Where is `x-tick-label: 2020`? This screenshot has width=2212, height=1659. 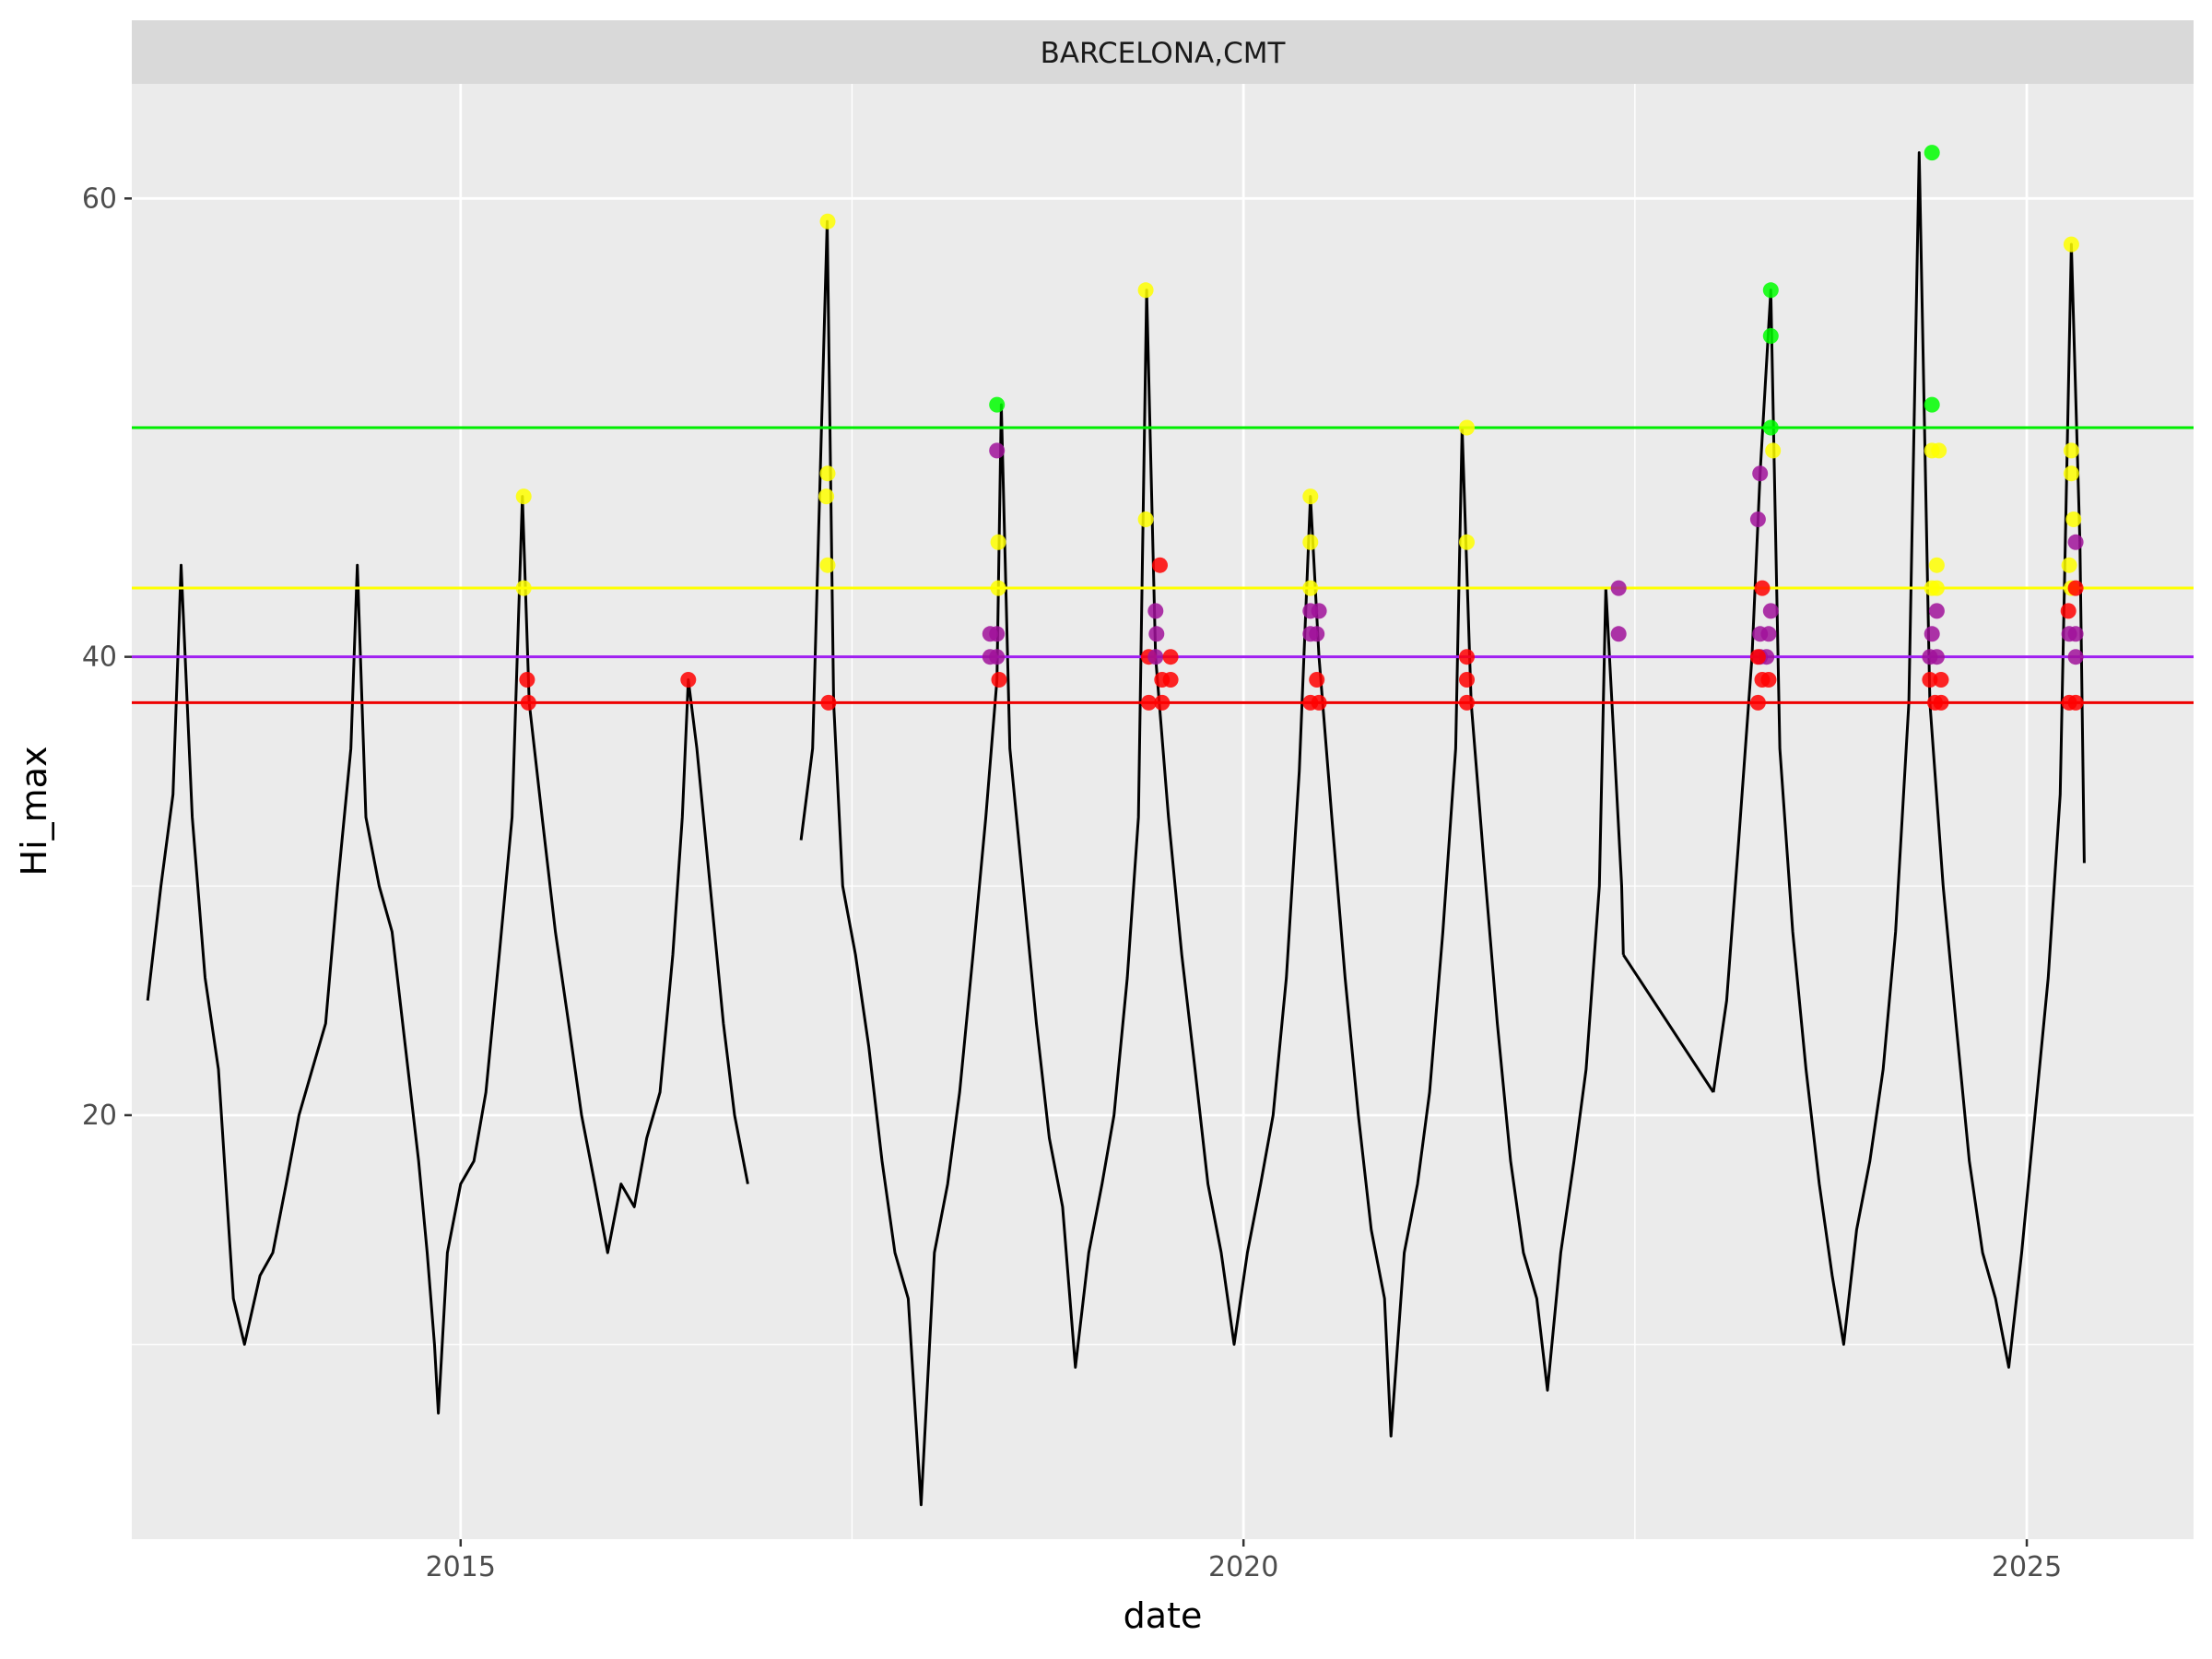
x-tick-label: 2020 is located at coordinates (1243, 1567).